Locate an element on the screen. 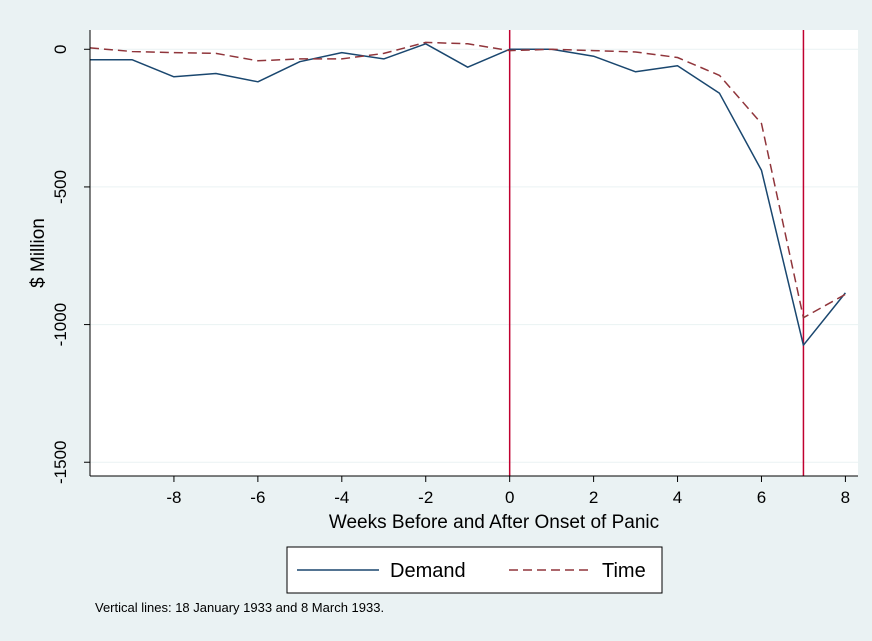 The height and width of the screenshot is (641, 872). x-tick-label: 2 is located at coordinates (593, 497).